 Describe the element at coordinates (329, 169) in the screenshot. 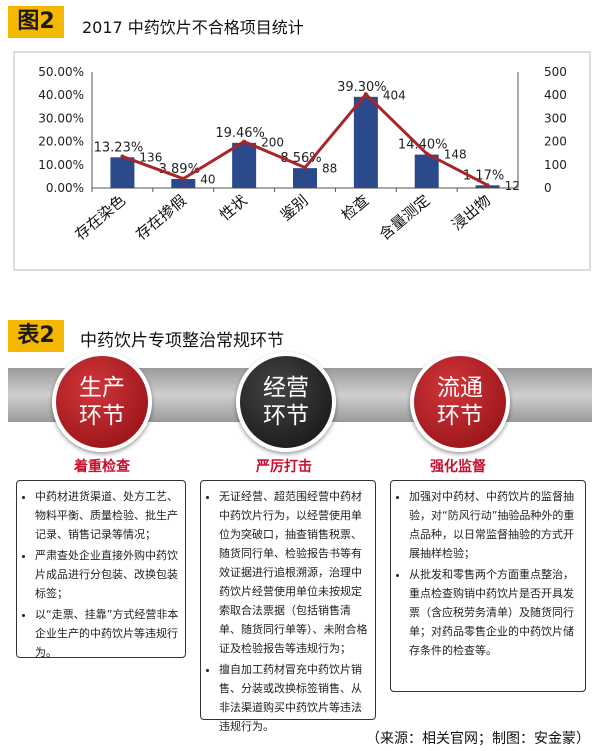

I see `line-data-label: 88` at that location.